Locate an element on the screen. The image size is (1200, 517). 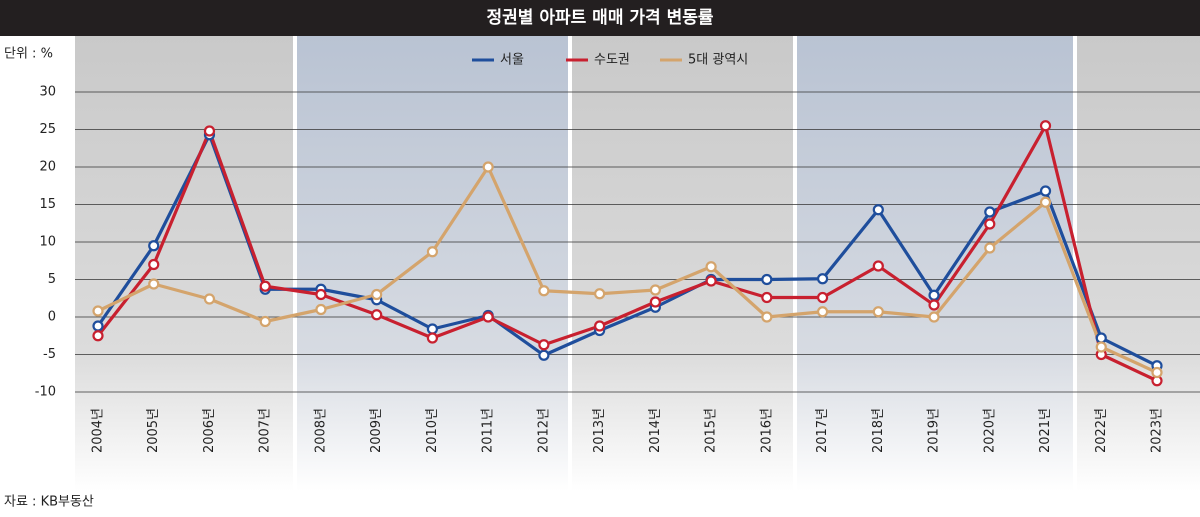
x-tick-label: 2017년 is located at coordinates (822, 430).